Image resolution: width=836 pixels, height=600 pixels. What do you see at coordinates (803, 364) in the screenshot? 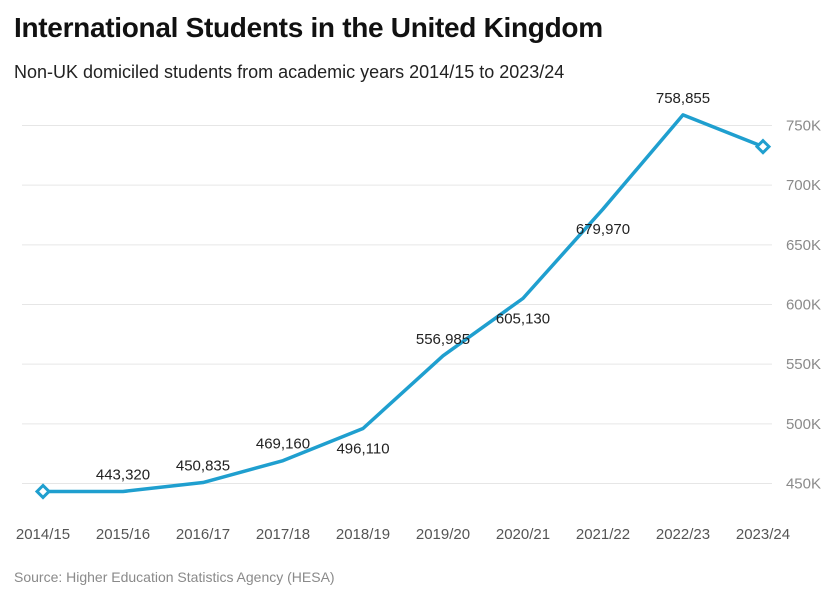
I see `y-tick-label: 550K` at bounding box center [803, 364].